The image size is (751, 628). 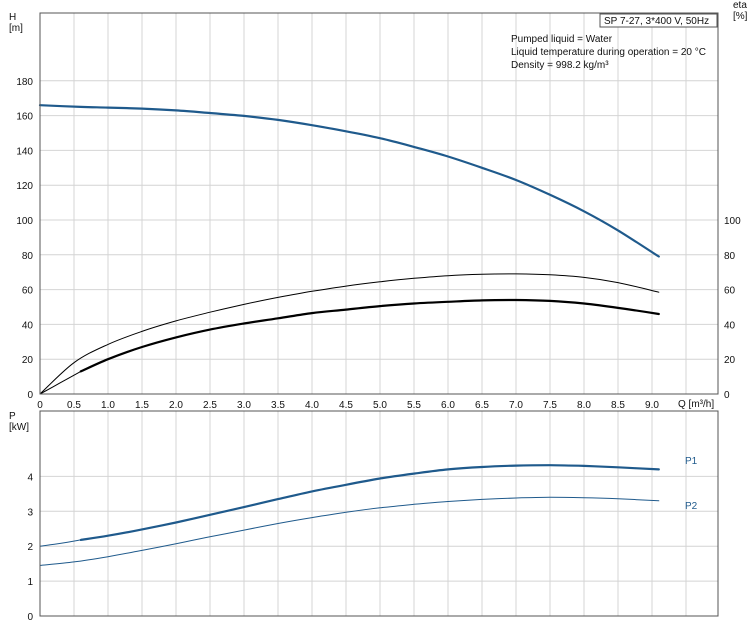 What do you see at coordinates (19, 422) in the screenshot?
I see `power-axis-label: P [kW]` at bounding box center [19, 422].